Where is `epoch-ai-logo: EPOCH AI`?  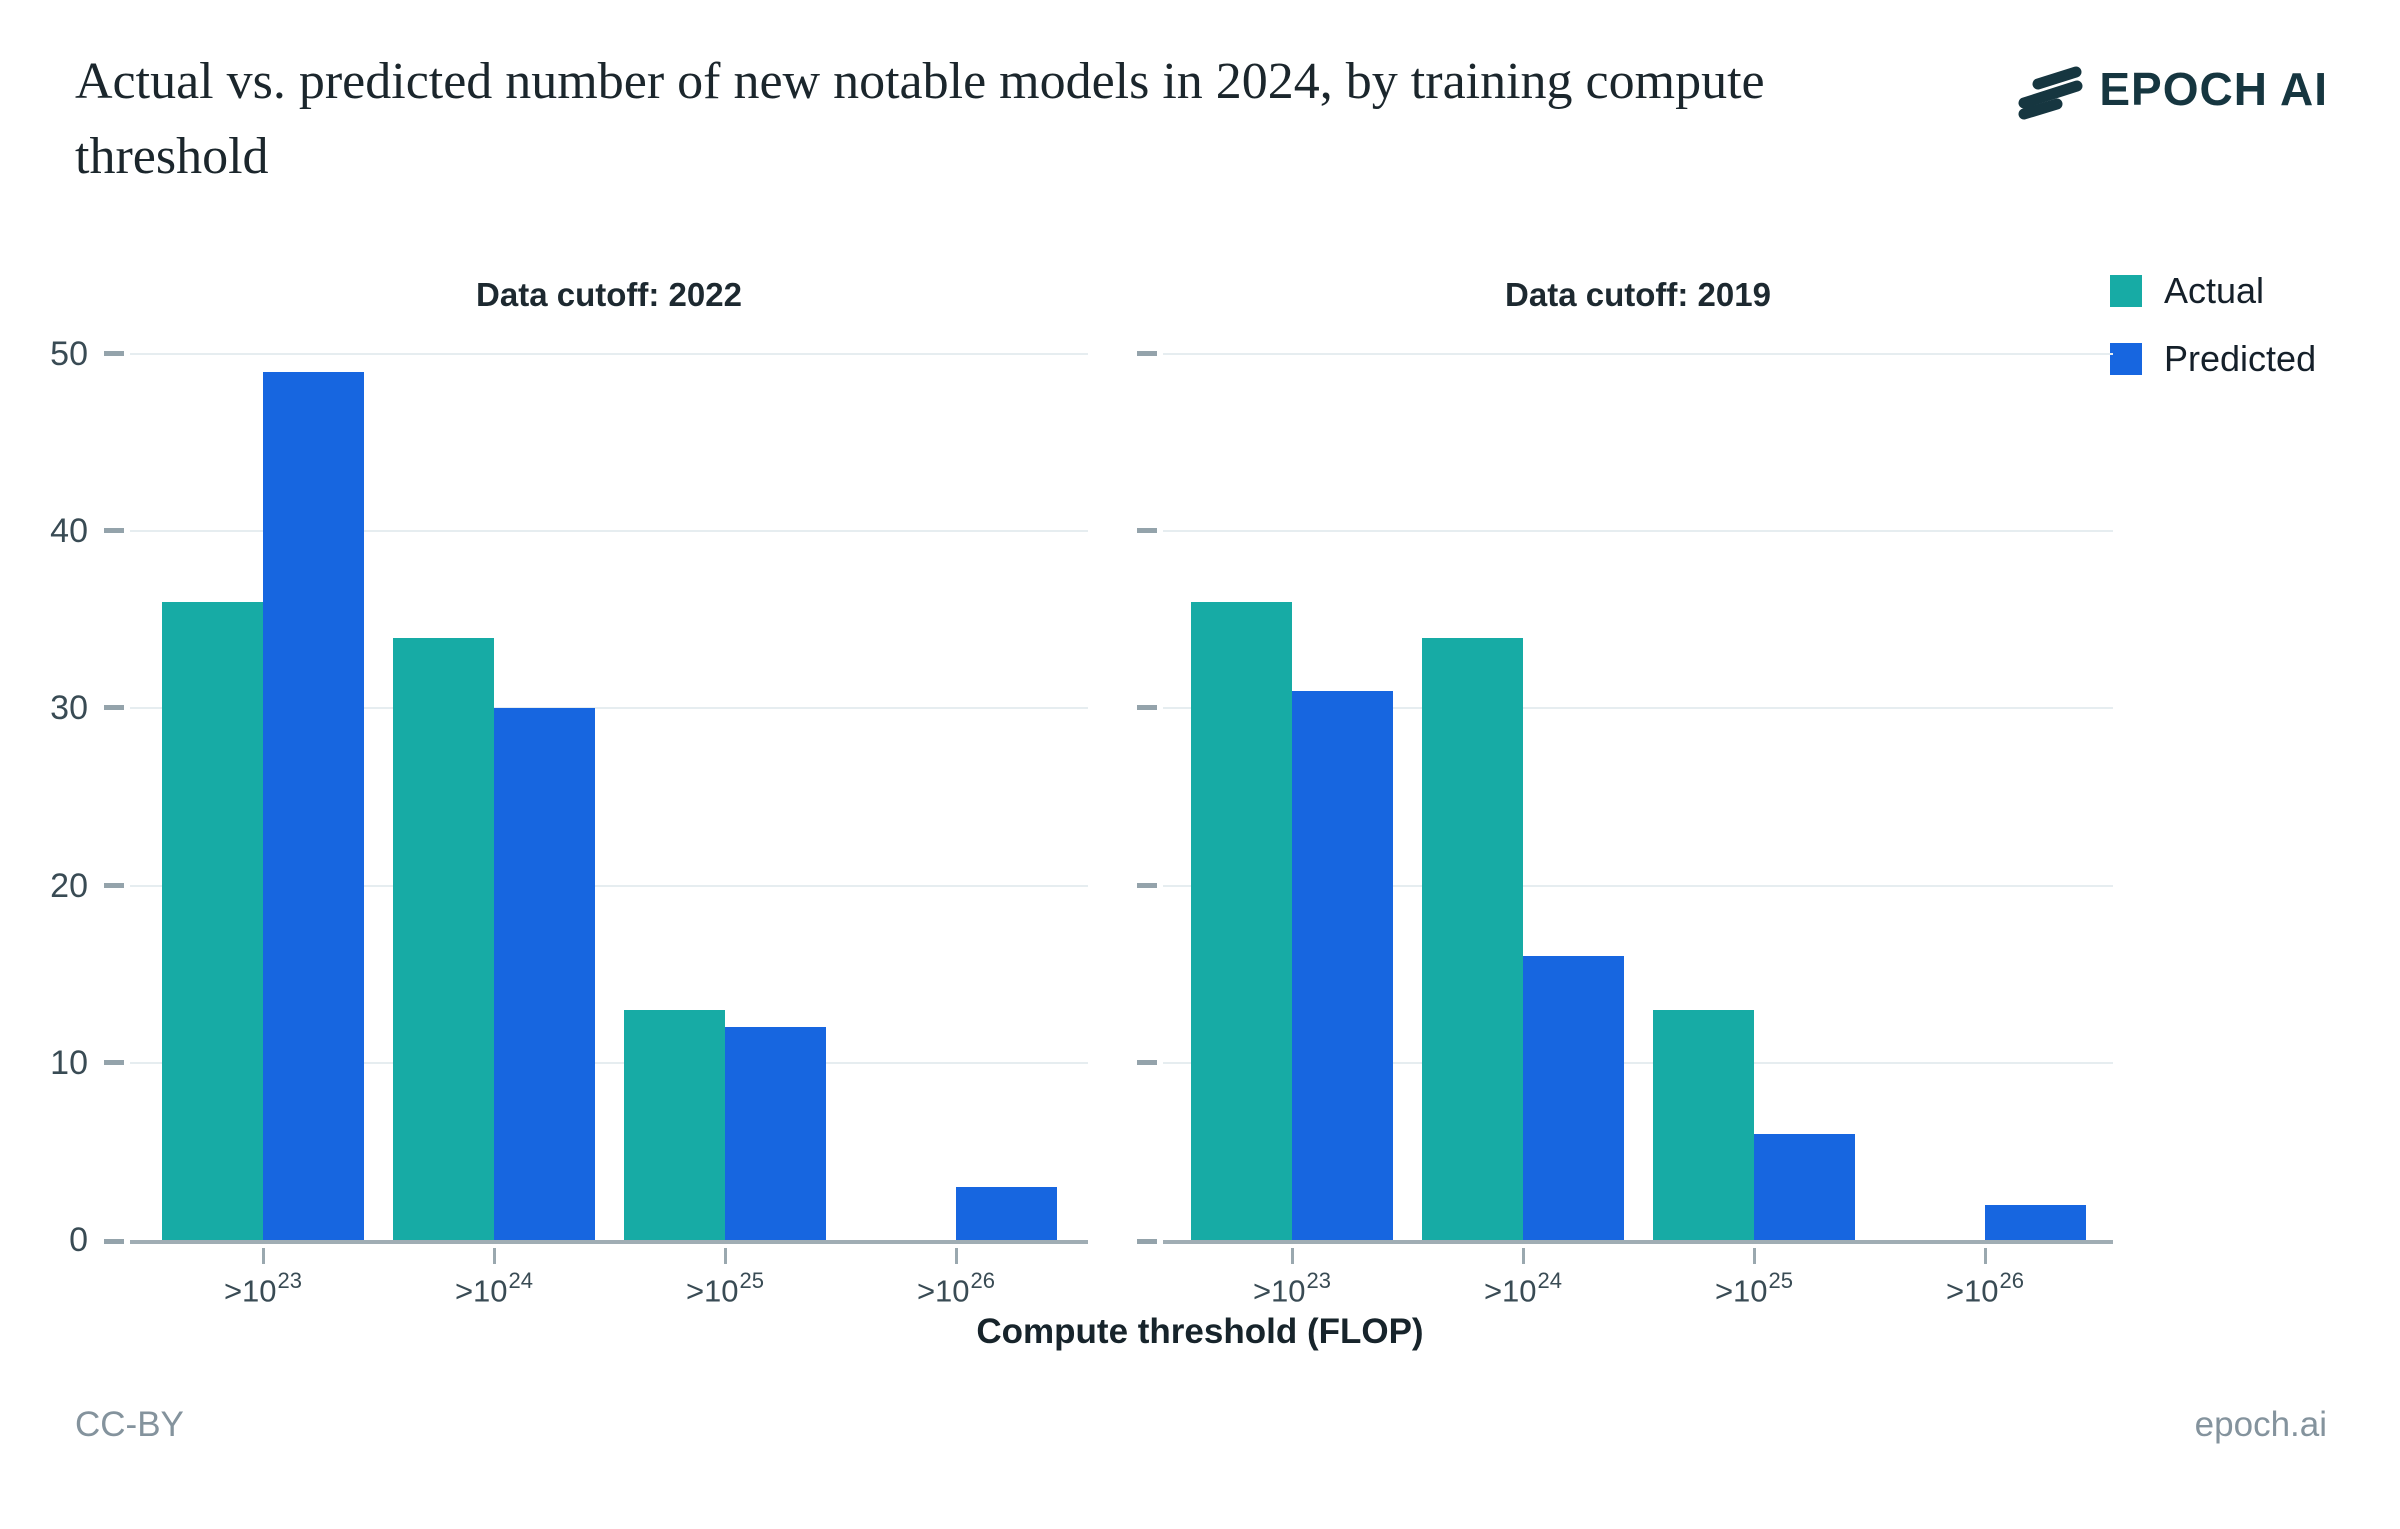
epoch-ai-logo: EPOCH AI is located at coordinates (2172, 89).